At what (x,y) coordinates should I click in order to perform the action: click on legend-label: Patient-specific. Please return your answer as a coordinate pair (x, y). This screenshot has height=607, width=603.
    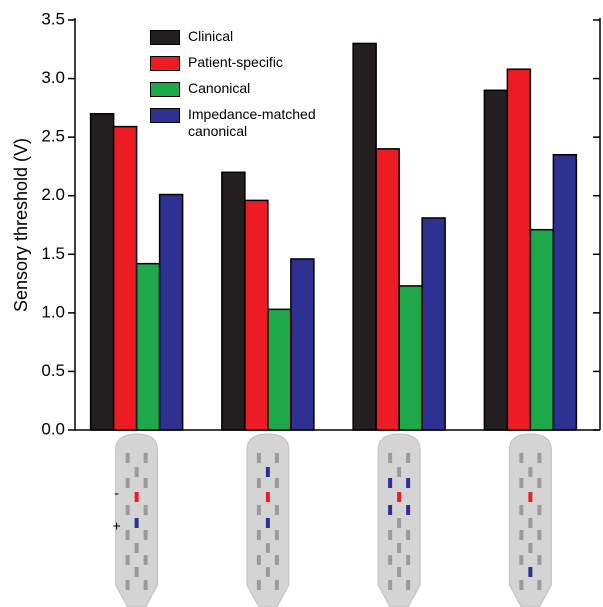
    Looking at the image, I should click on (235, 62).